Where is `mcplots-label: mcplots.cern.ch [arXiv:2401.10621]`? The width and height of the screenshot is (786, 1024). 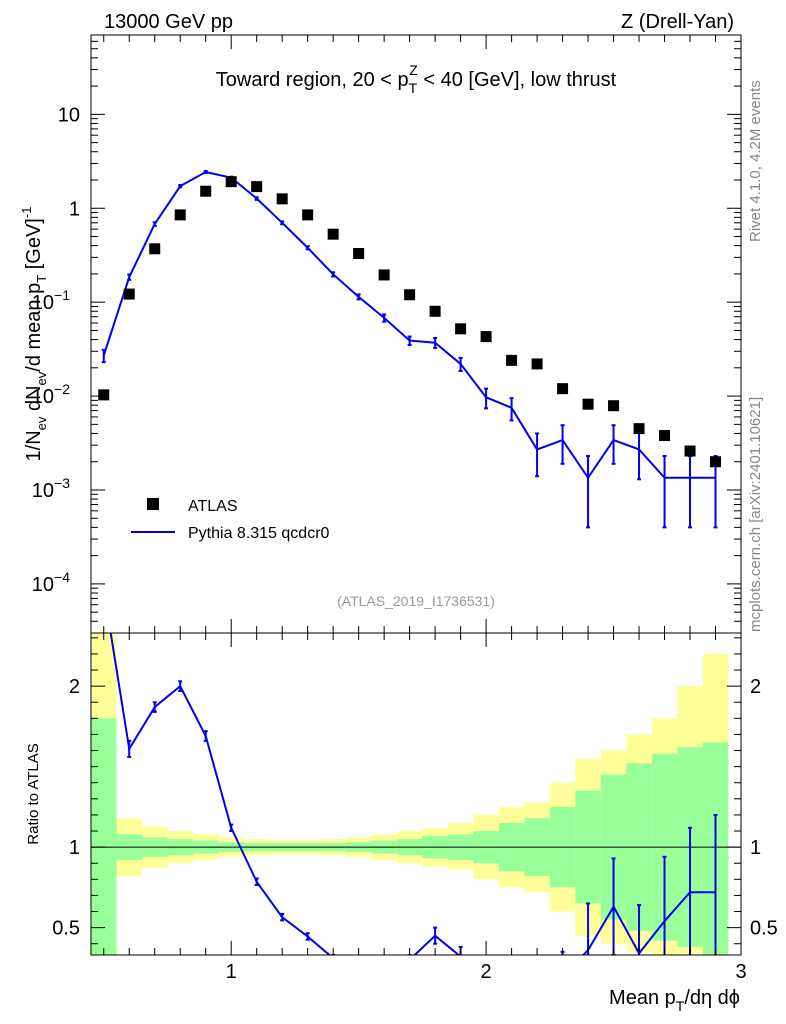
mcplots-label: mcplots.cern.ch [arXiv:2401.10621] is located at coordinates (755, 514).